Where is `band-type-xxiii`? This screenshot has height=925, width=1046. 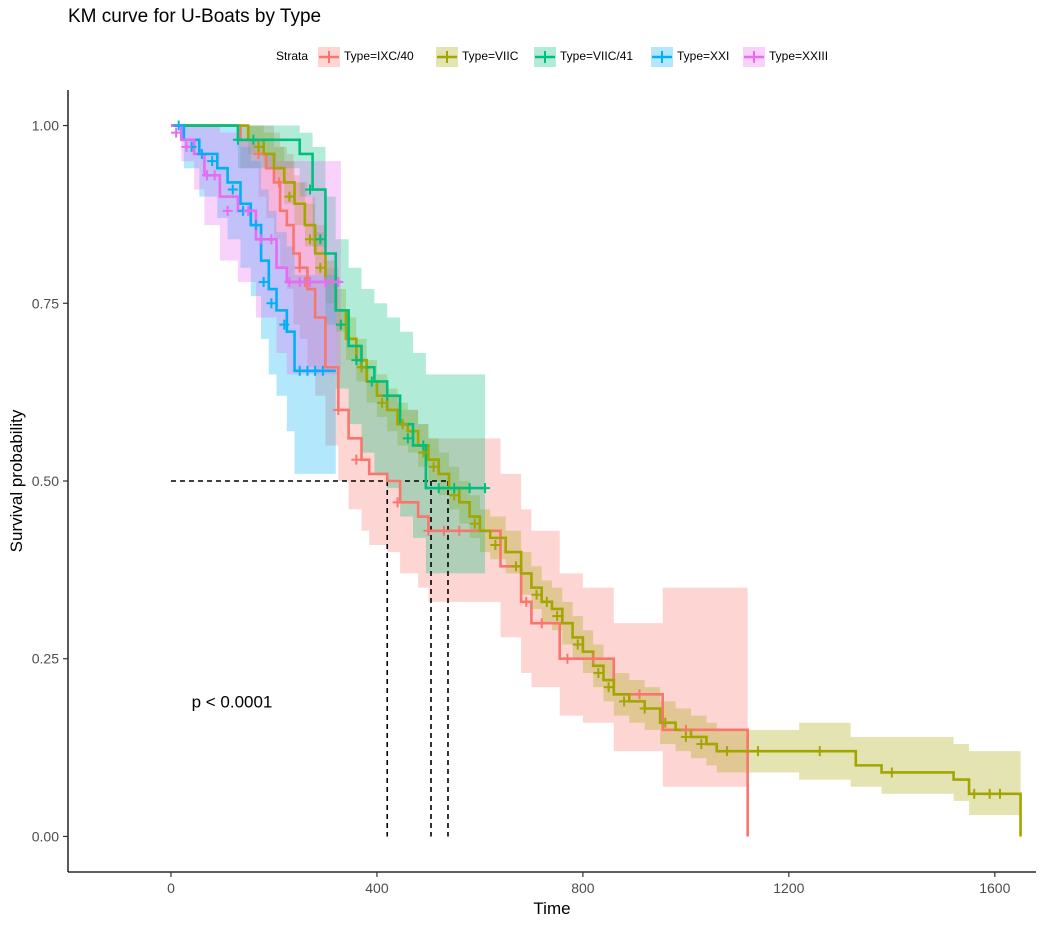
band-type-xxiii is located at coordinates (255, 250).